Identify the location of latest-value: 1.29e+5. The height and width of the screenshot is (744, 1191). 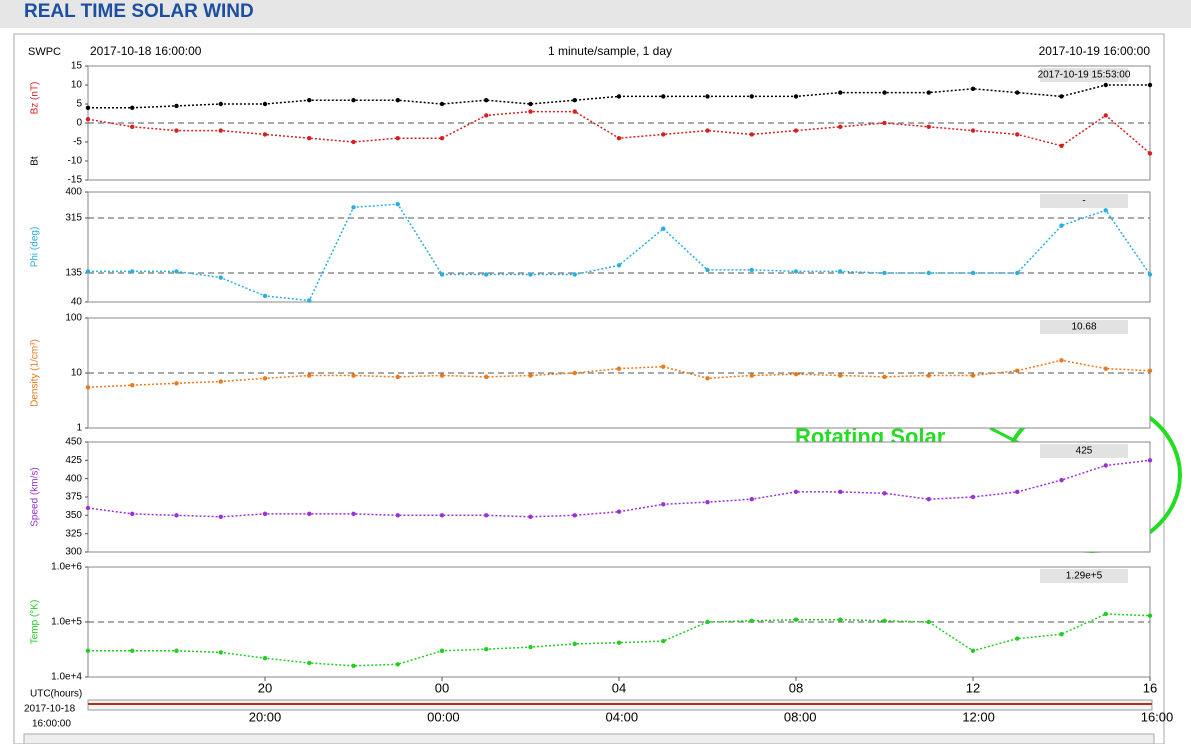
(1084, 576).